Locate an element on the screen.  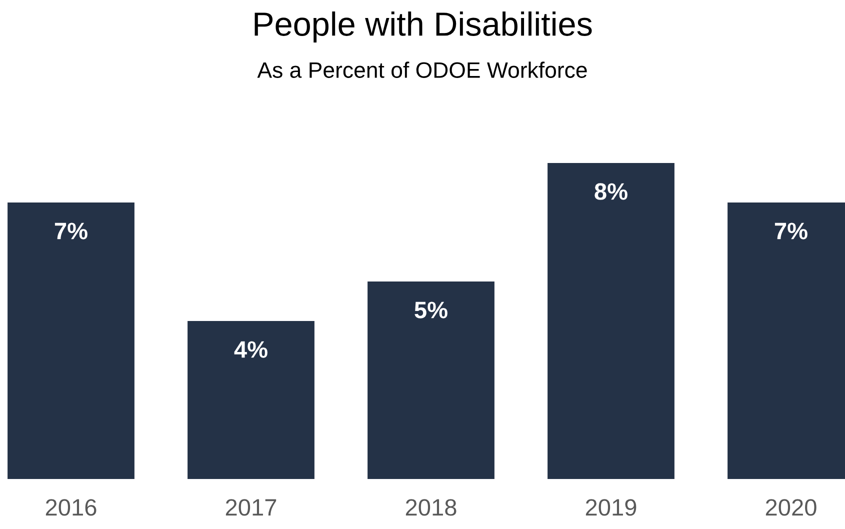
data-label: 8% is located at coordinates (611, 191).